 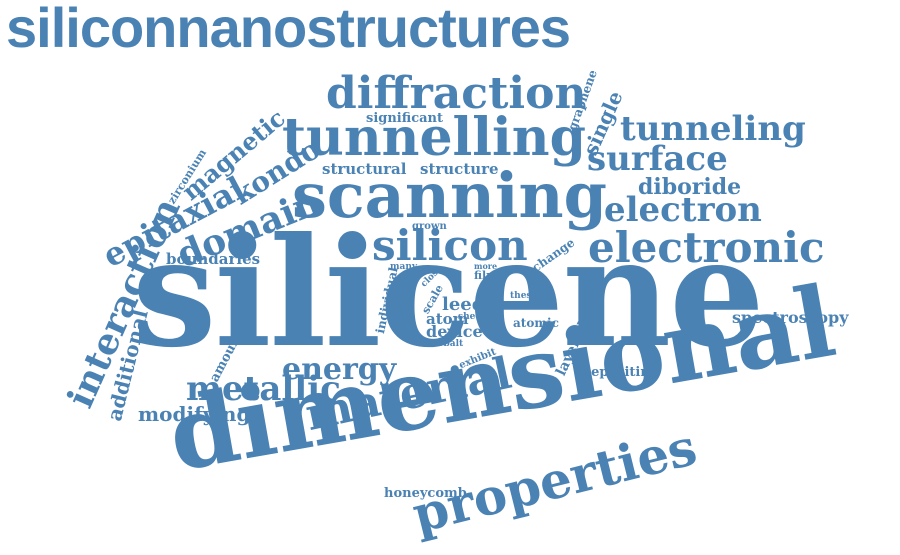 I want to click on word-spectroscopy: spectroscopy, so click(x=790, y=317).